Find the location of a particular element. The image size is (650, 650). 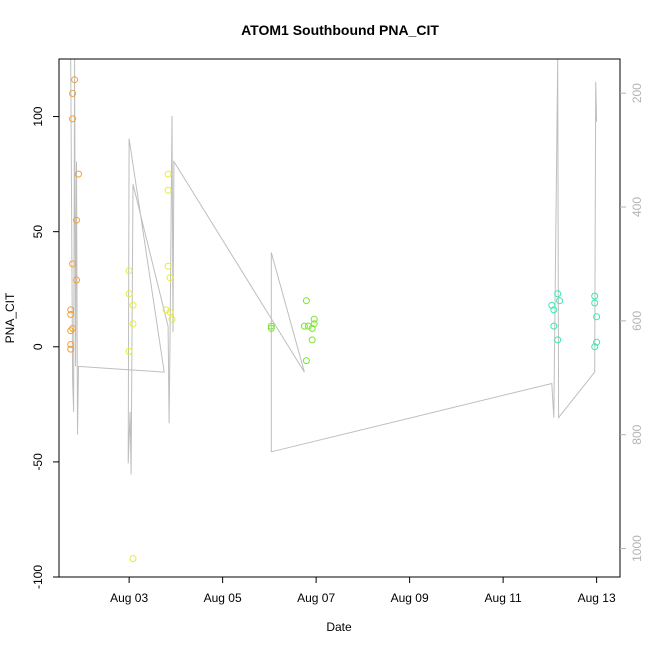

y-tick-label: -100 is located at coordinates (38, 577).